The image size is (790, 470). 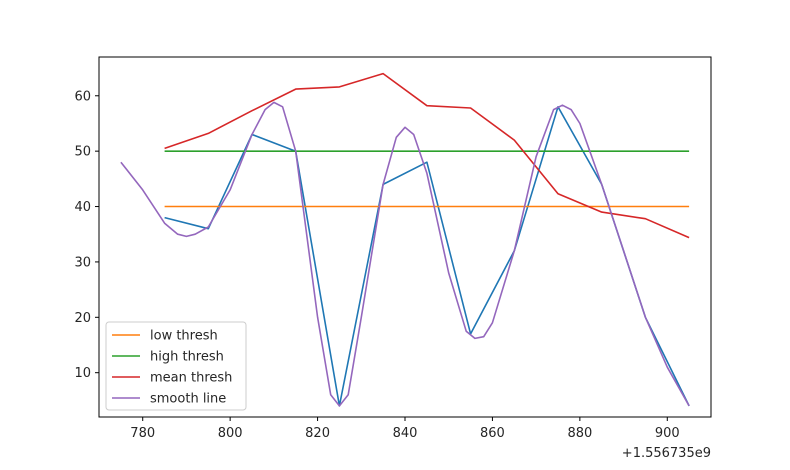 I want to click on x-tick-label: 860, so click(x=492, y=433).